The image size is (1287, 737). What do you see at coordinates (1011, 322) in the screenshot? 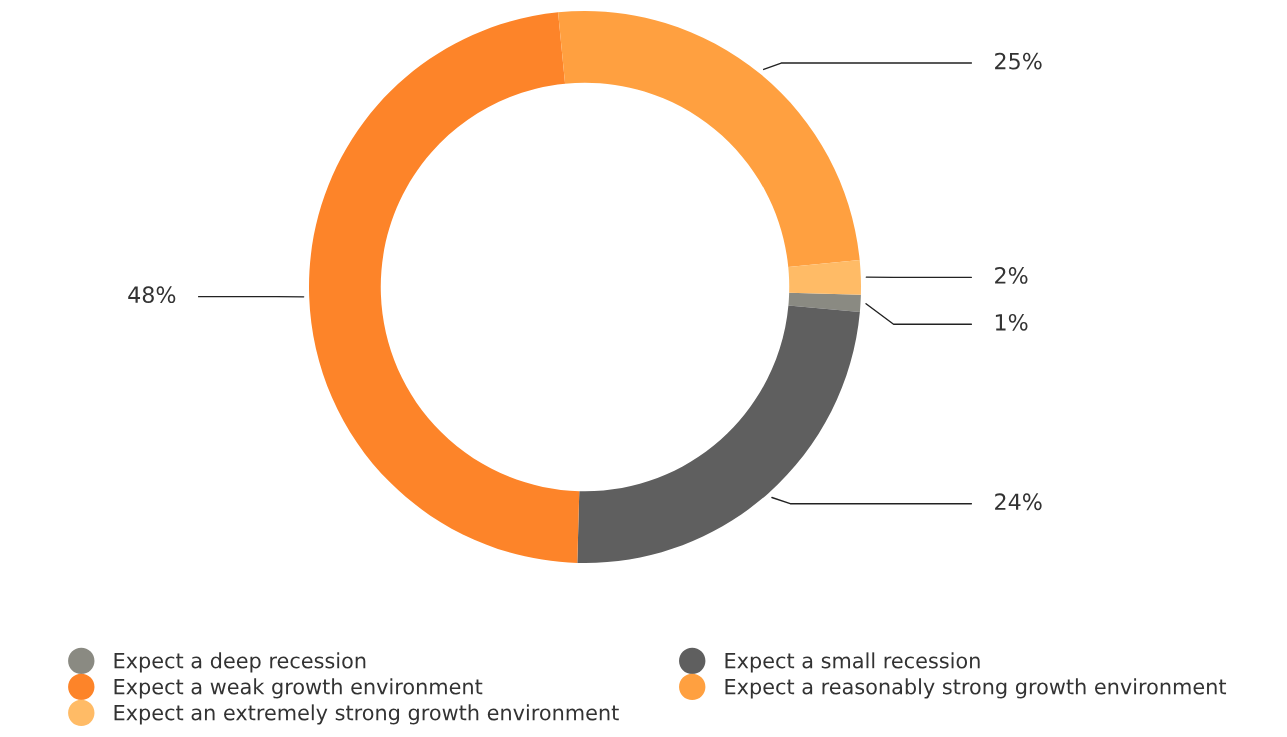
I see `data-label: 1%` at bounding box center [1011, 322].